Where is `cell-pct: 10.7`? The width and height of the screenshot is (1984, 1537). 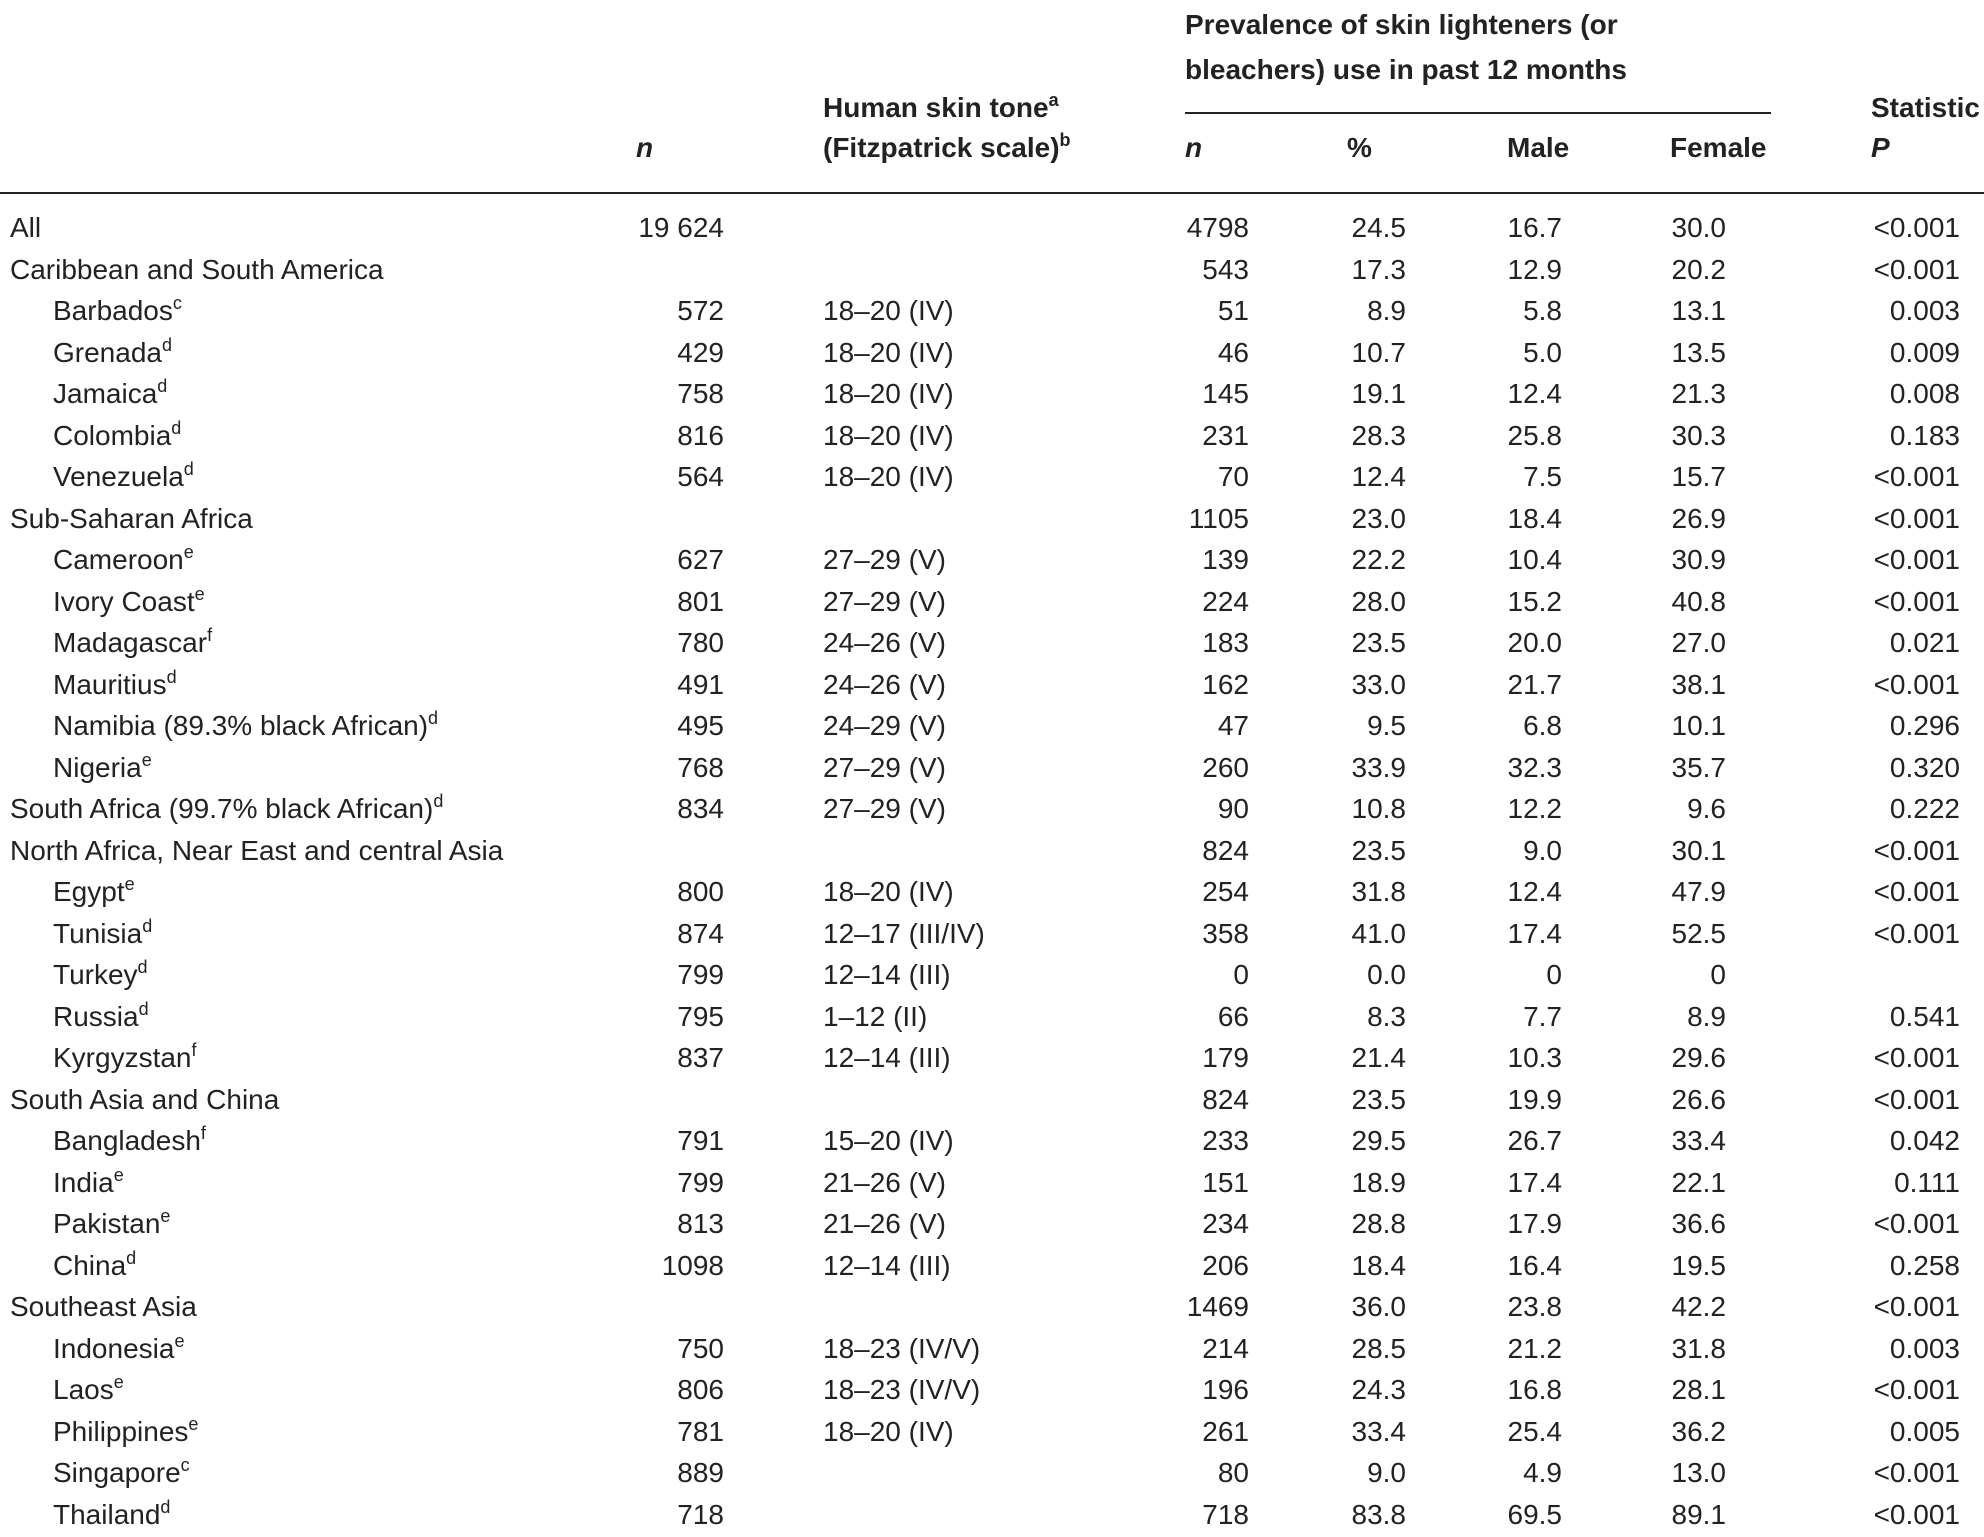
cell-pct: 10.7 is located at coordinates (1379, 352).